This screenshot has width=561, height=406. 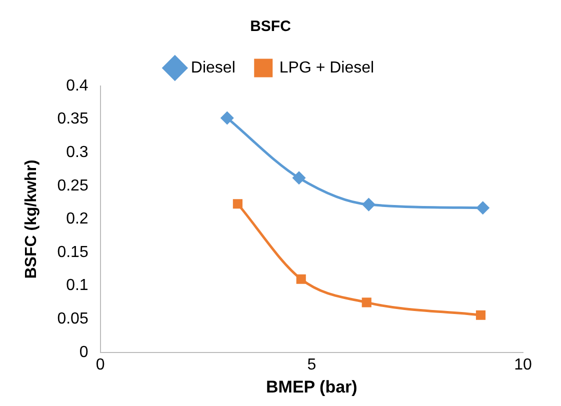 I want to click on x-tick-label: 0, so click(x=100, y=365).